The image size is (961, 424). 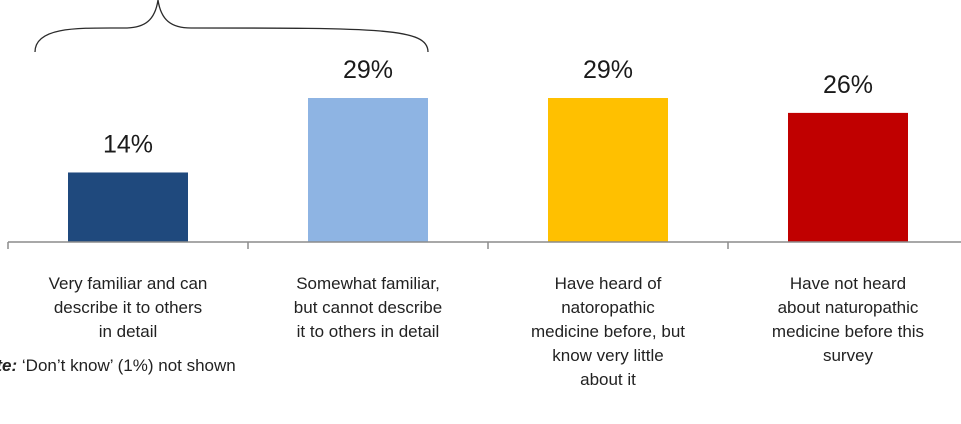 What do you see at coordinates (126, 365) in the screenshot?
I see `footnote-text: ‘Don’t know’ (1%) not shown` at bounding box center [126, 365].